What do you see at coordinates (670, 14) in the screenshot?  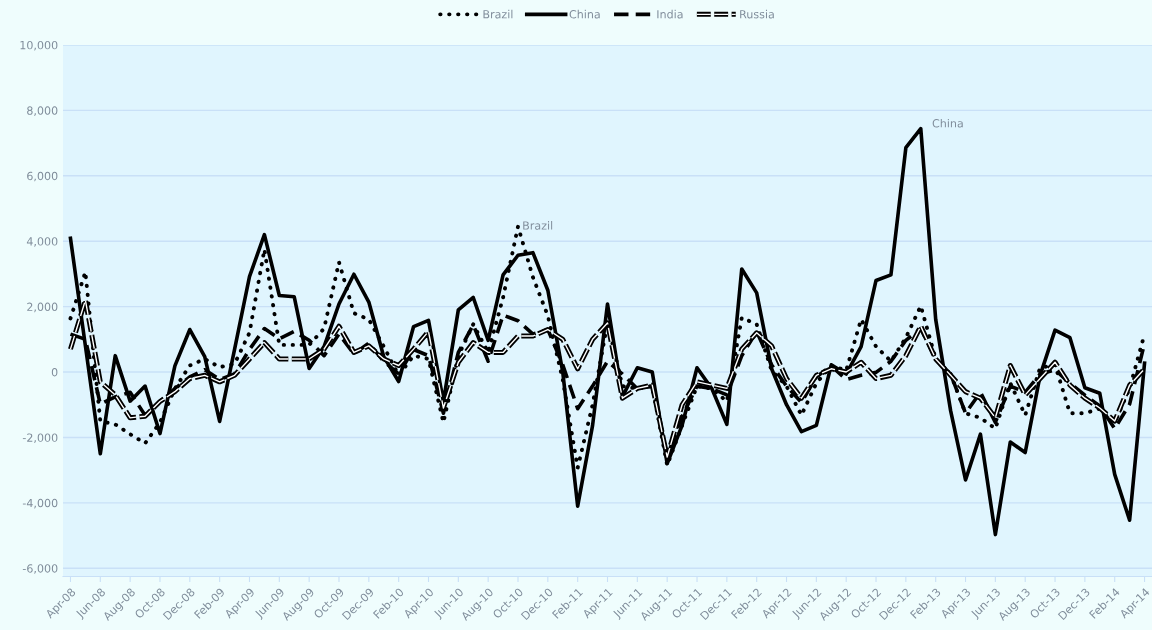 I see `legend-label: India` at bounding box center [670, 14].